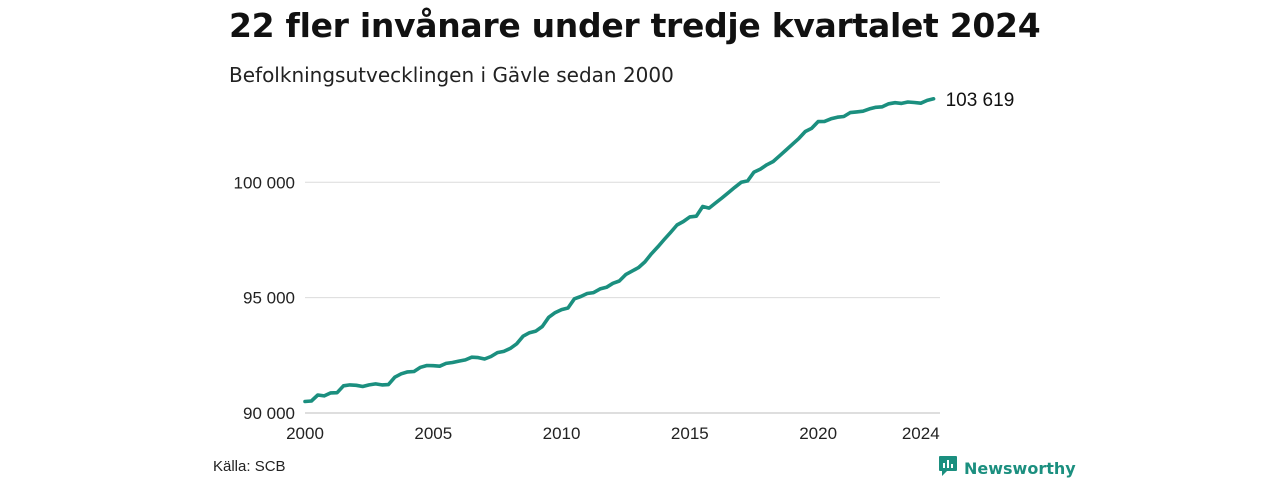  I want to click on brand-logo: Newsworthy, so click(1007, 468).